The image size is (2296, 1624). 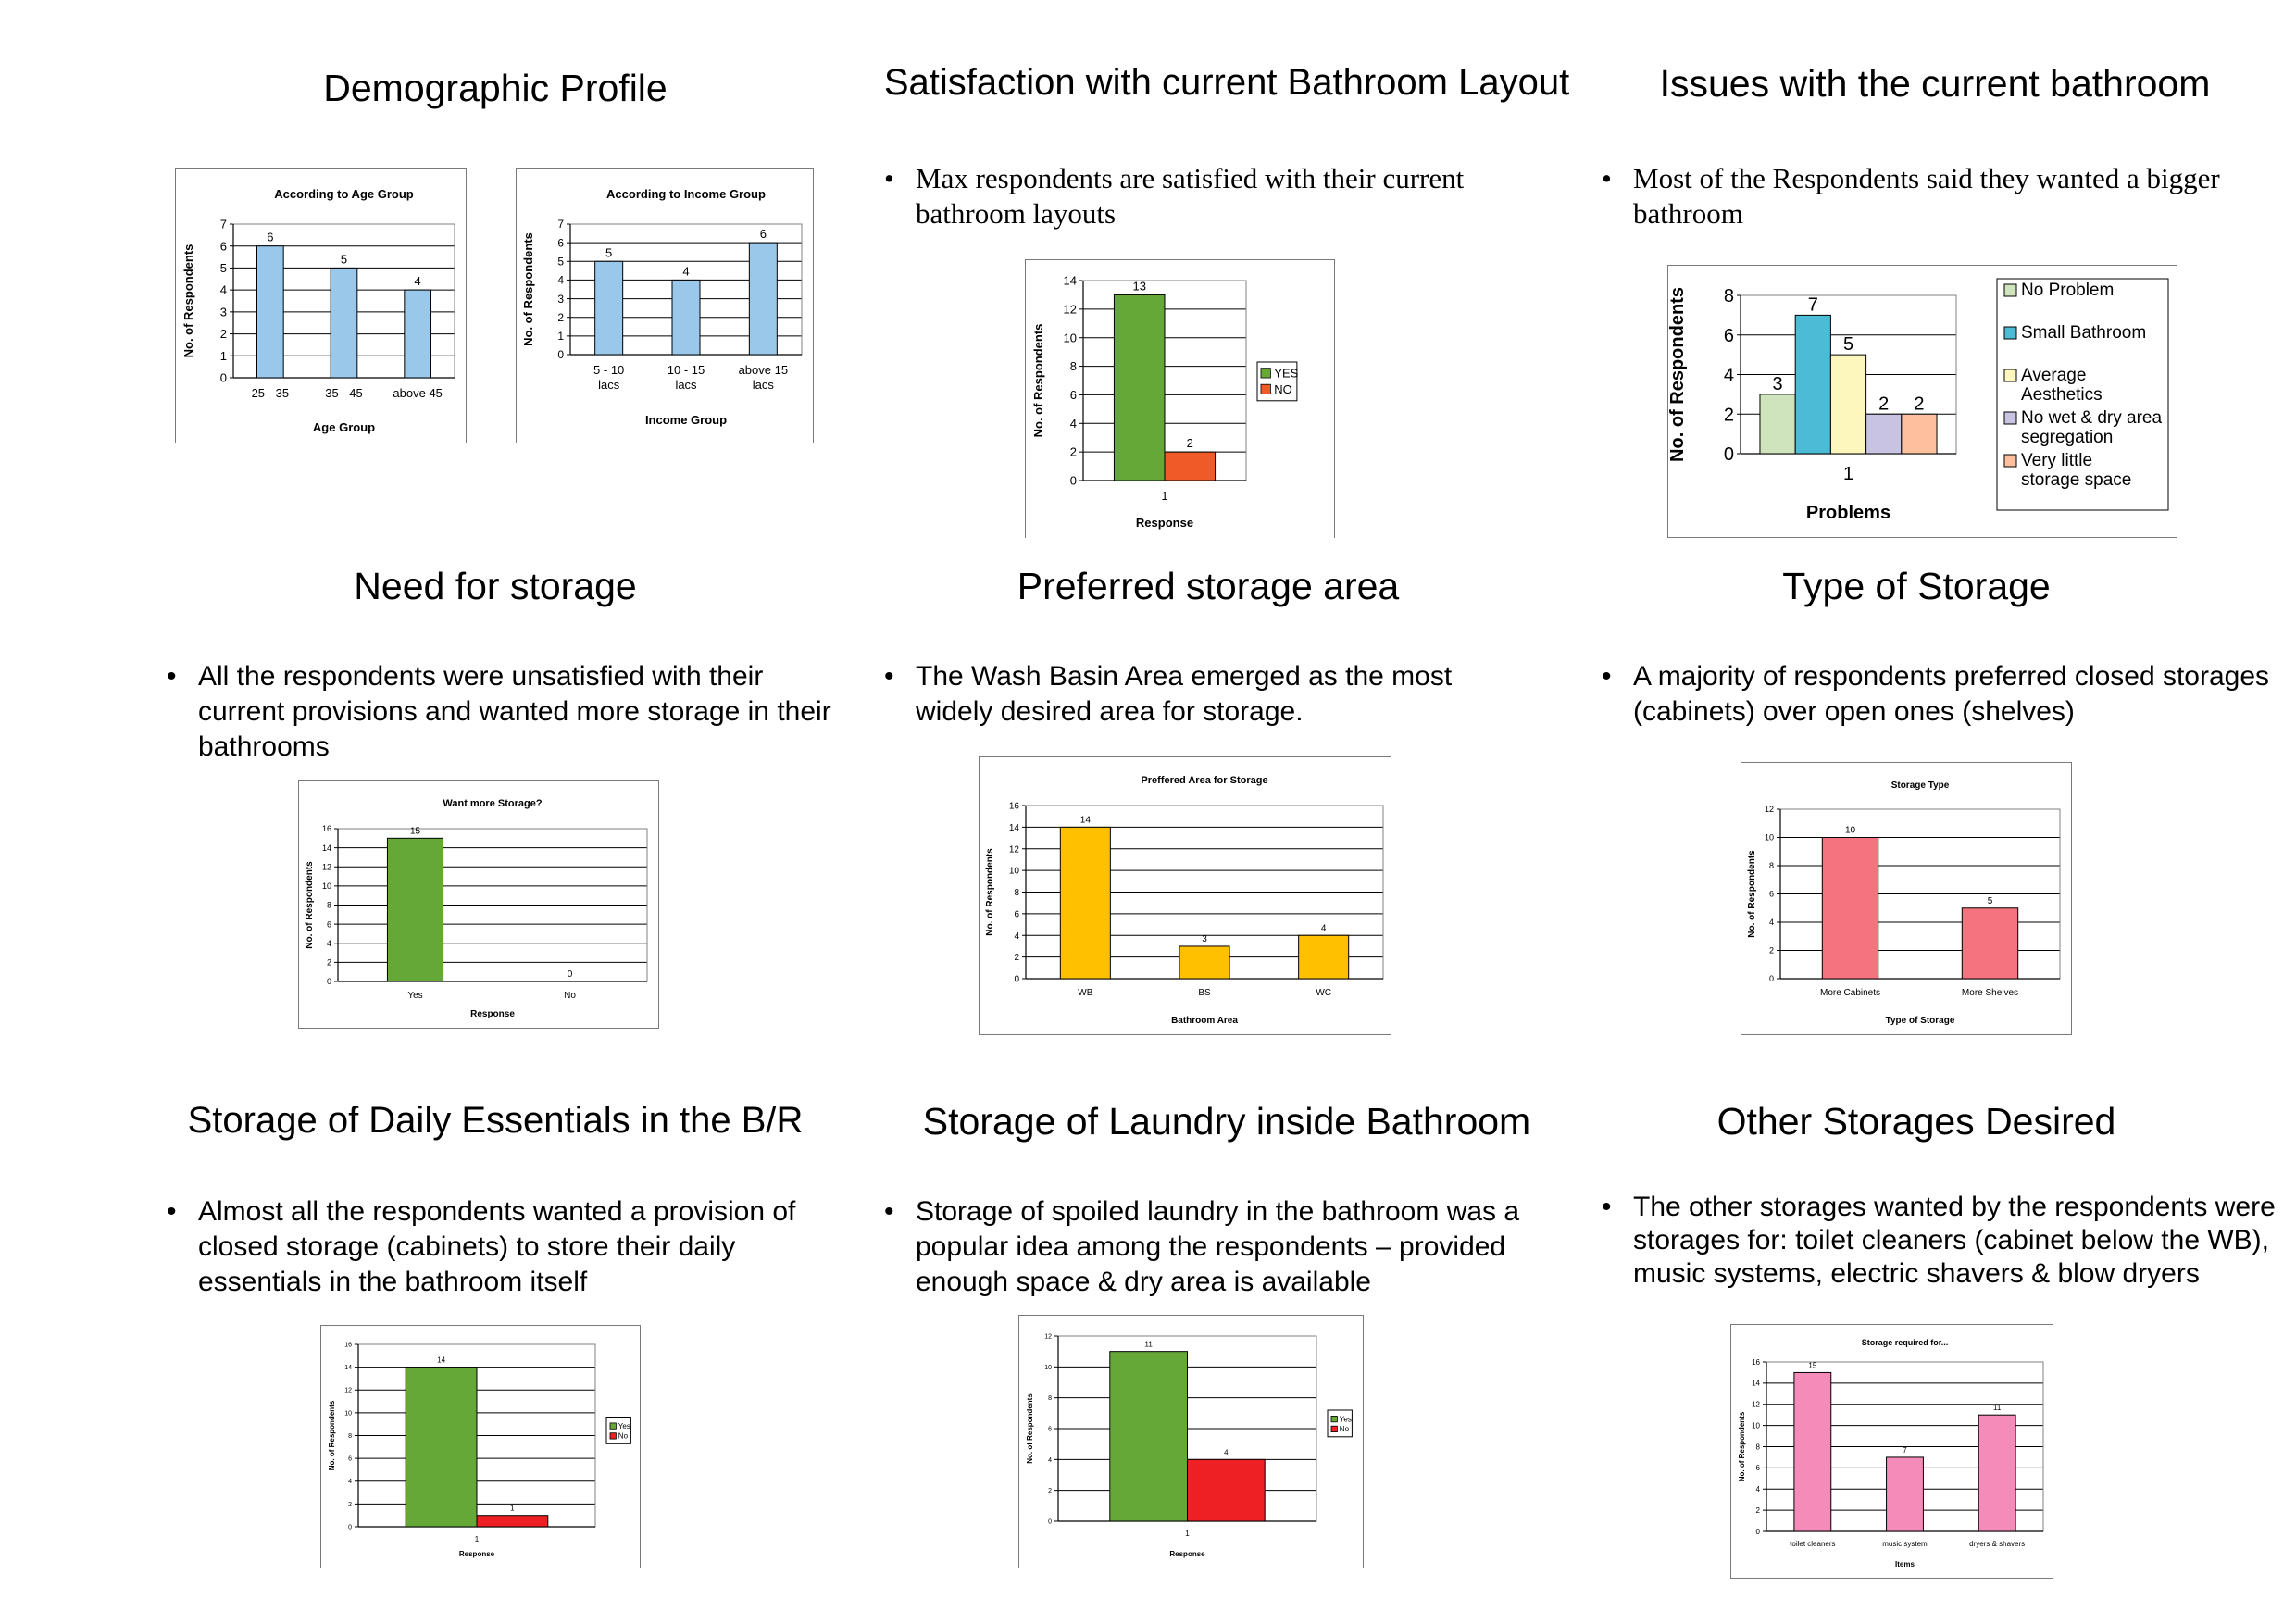 What do you see at coordinates (1850, 831) in the screenshot?
I see `data-label: 10` at bounding box center [1850, 831].